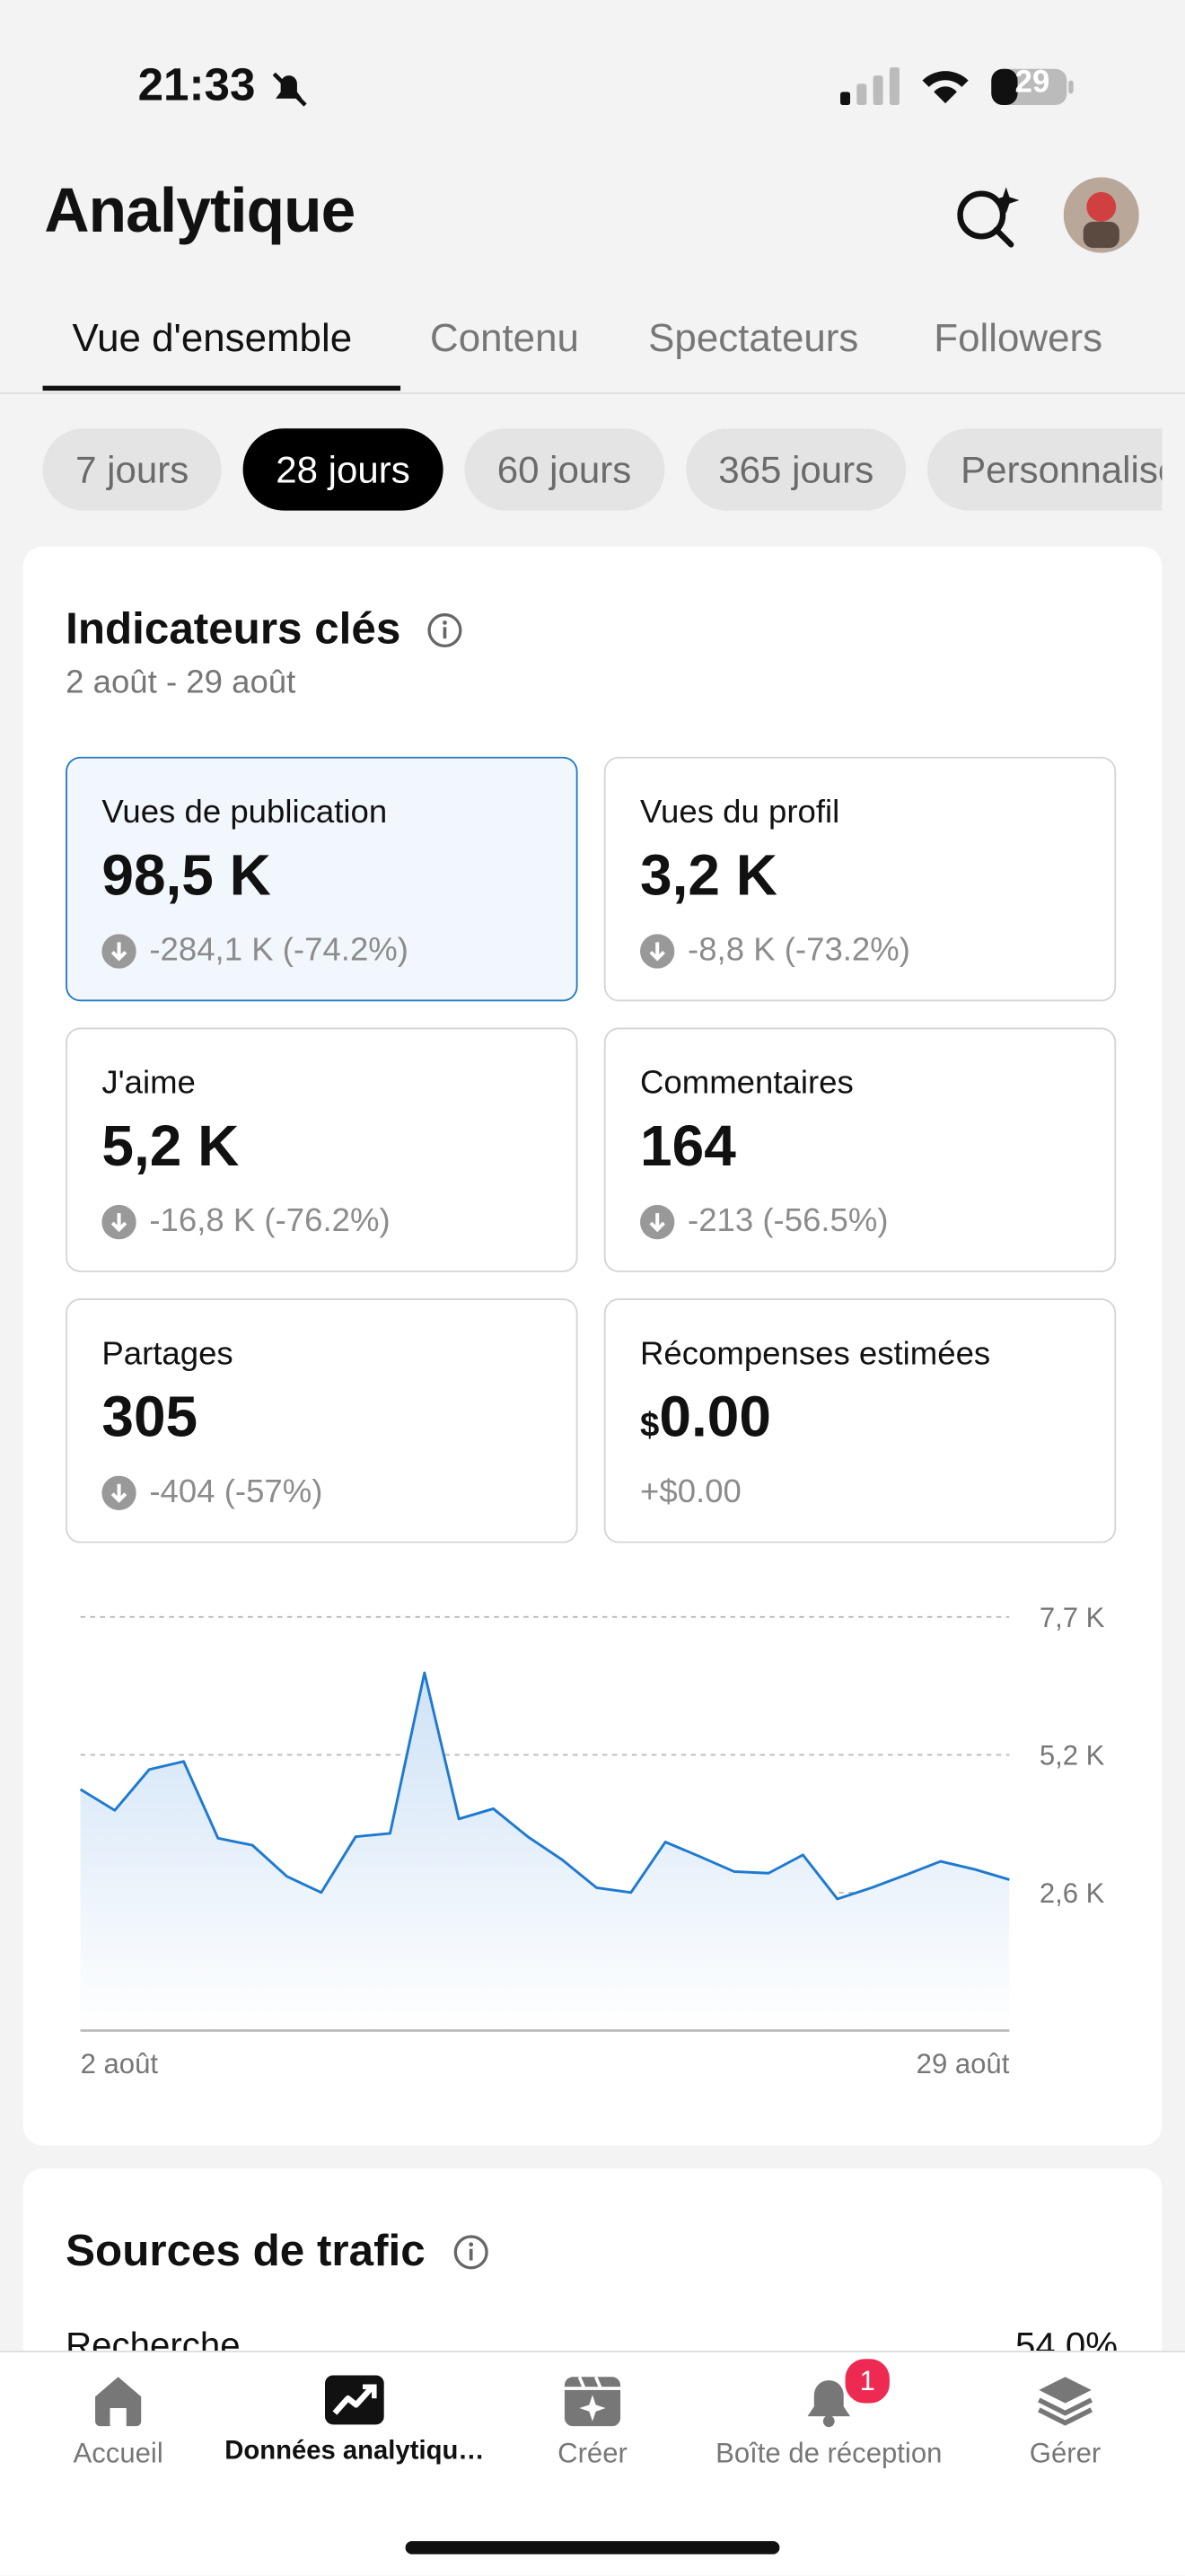 The width and height of the screenshot is (1185, 2576). What do you see at coordinates (167, 1354) in the screenshot?
I see `metric-label: Partages` at bounding box center [167, 1354].